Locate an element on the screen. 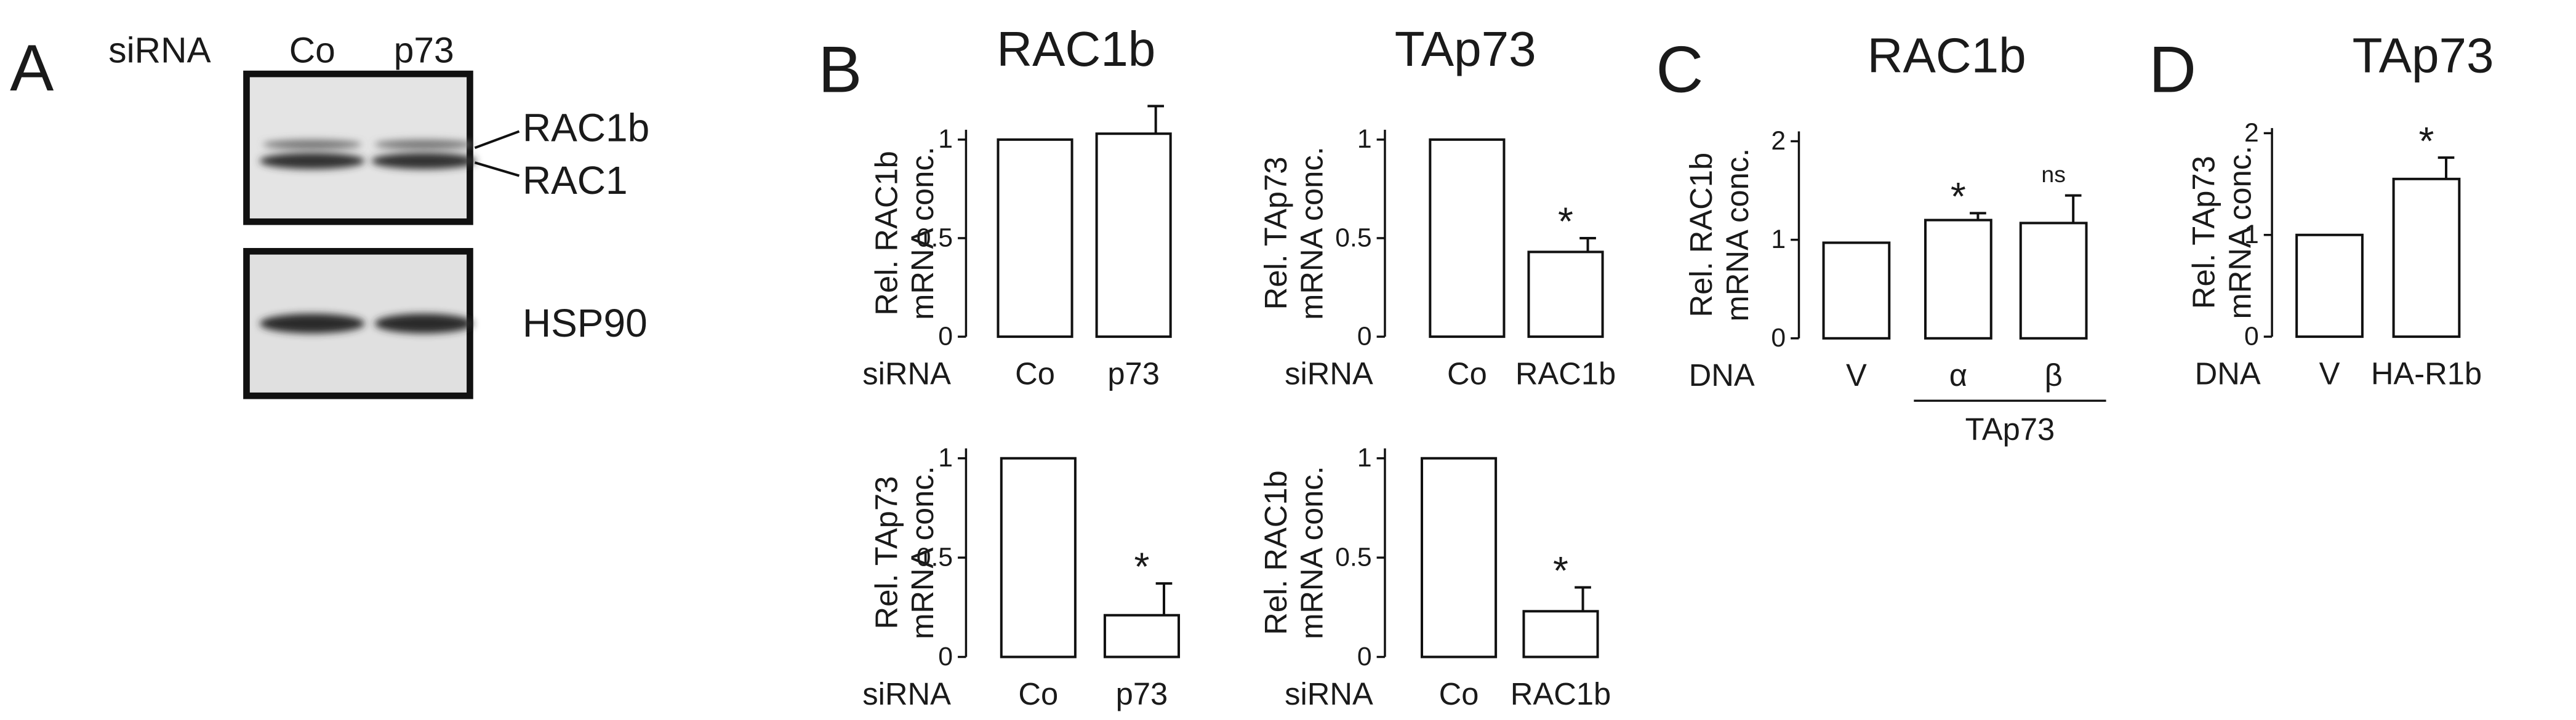 This screenshot has width=2576, height=720. lane-label: Co is located at coordinates (312, 50).